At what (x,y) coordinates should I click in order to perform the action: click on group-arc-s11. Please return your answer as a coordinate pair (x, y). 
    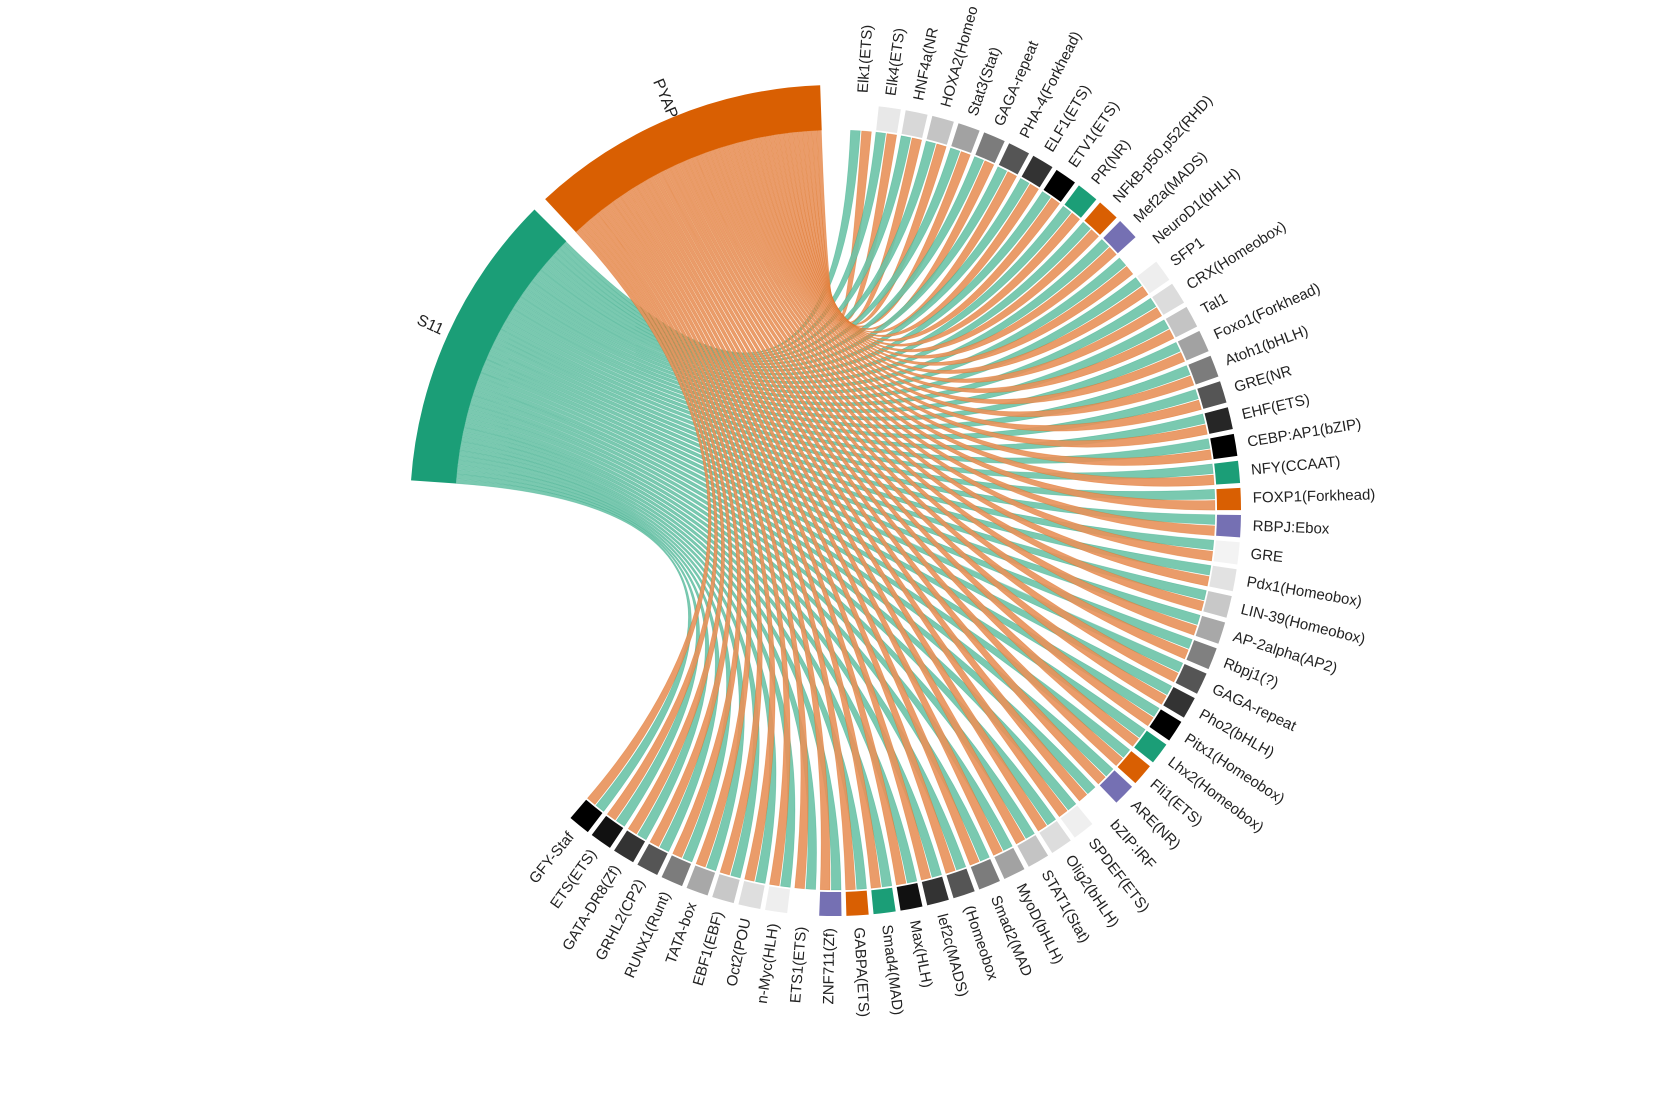
    Looking at the image, I should click on (489, 346).